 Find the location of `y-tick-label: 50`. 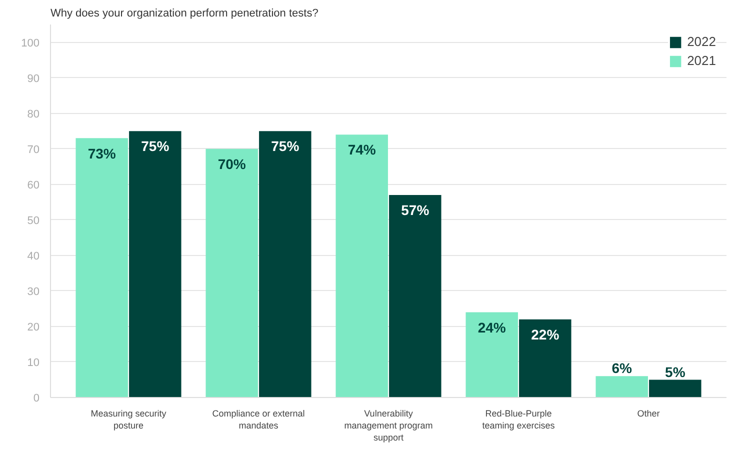

y-tick-label: 50 is located at coordinates (33, 220).